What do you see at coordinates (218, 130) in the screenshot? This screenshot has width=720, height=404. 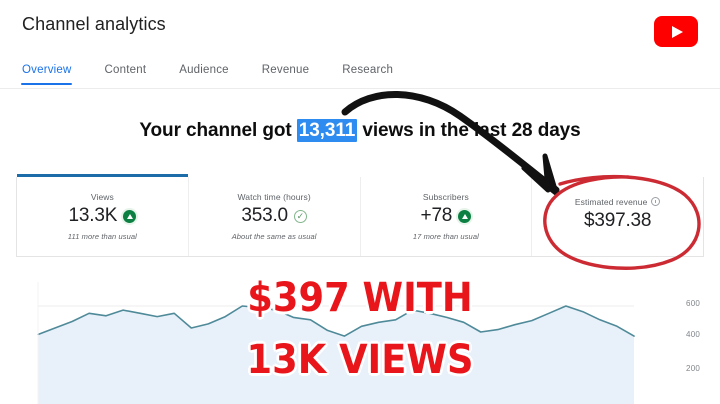 I see `headline-prefix: Your channel got` at bounding box center [218, 130].